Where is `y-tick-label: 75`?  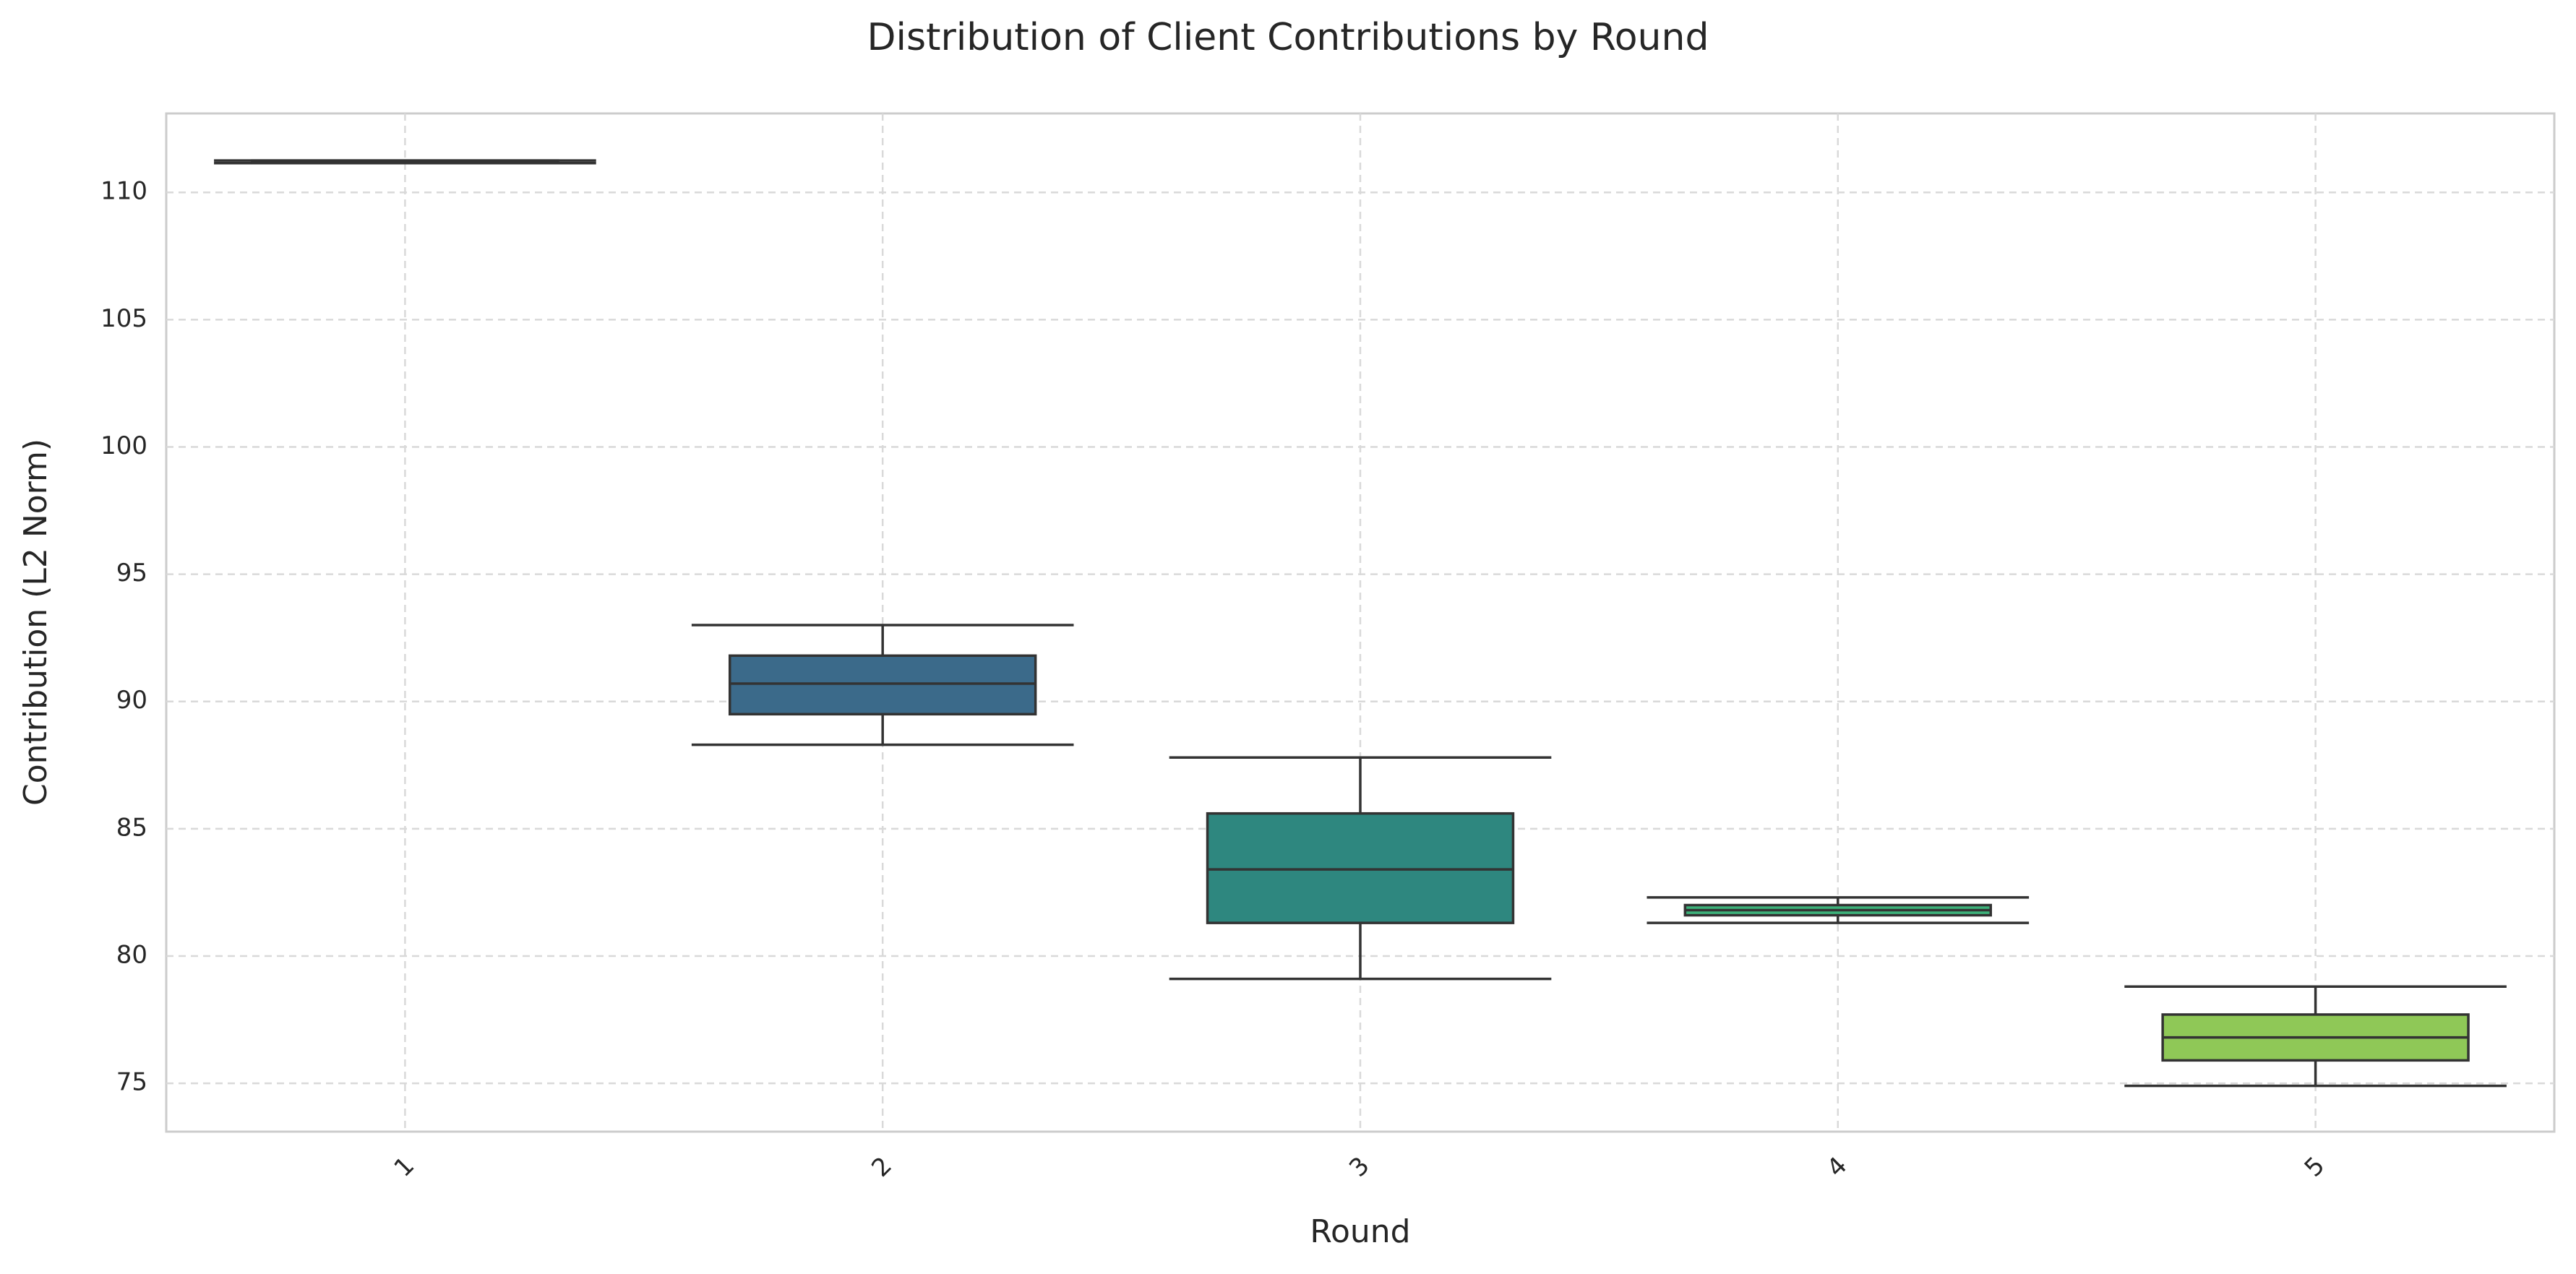
y-tick-label: 75 is located at coordinates (131, 1082).